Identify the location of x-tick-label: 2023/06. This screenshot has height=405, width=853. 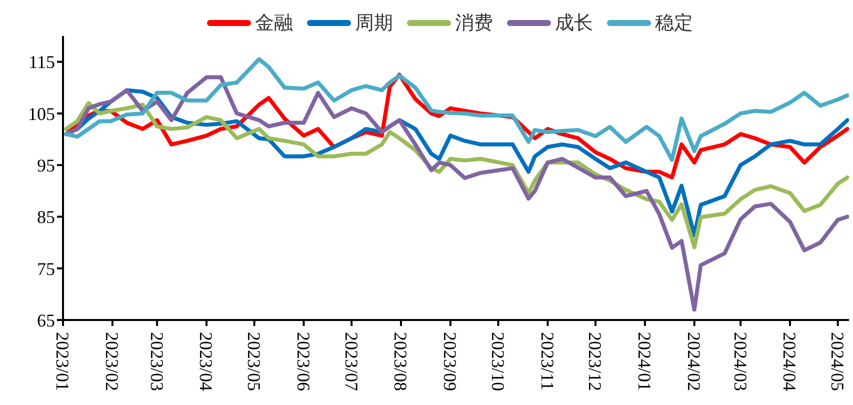
(303, 362).